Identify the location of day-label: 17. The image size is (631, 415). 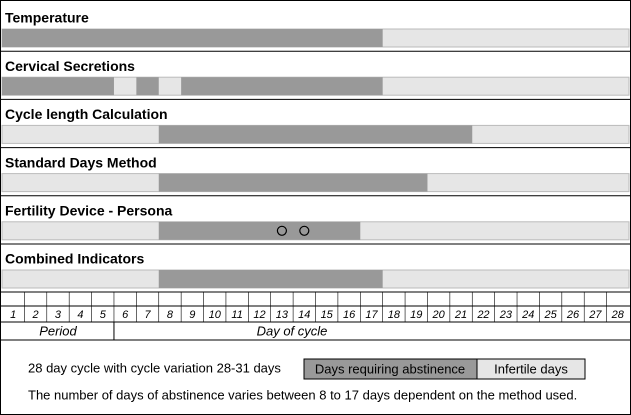
(371, 315).